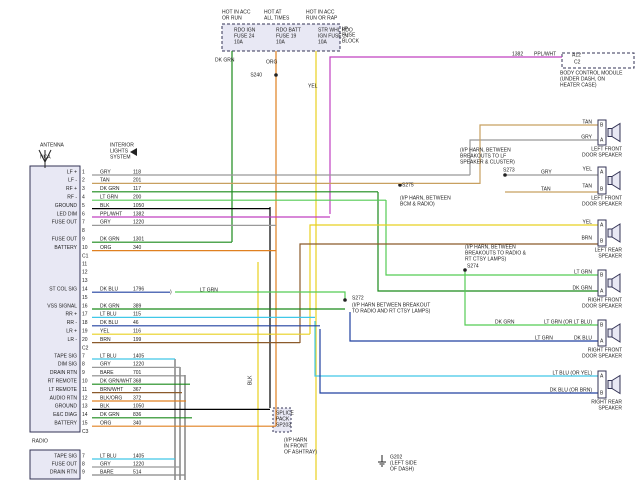 Image resolution: width=640 pixels, height=480 pixels. What do you see at coordinates (63, 290) in the screenshot?
I see `pin-label: ST COL SIG` at bounding box center [63, 290].